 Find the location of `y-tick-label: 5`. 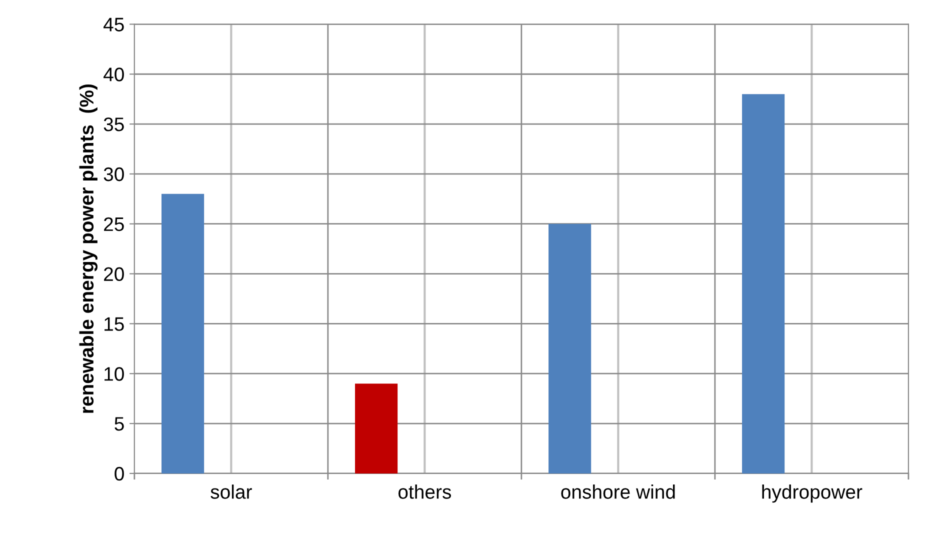

y-tick-label: 5 is located at coordinates (119, 424).